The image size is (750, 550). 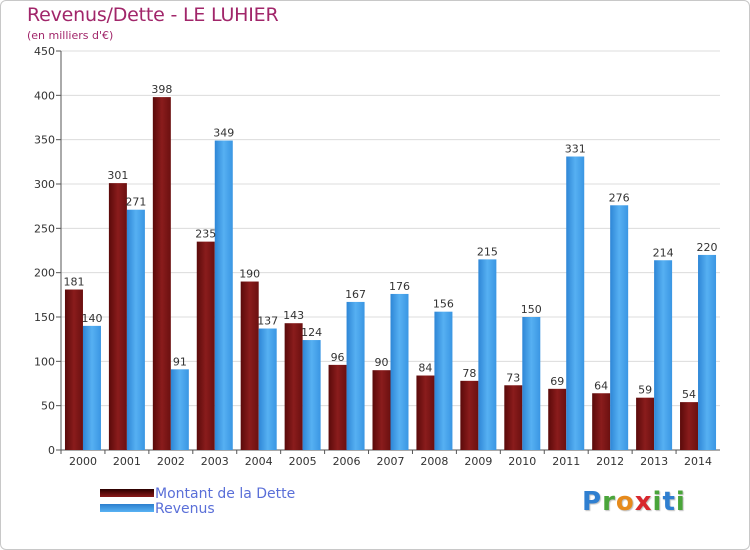 What do you see at coordinates (522, 461) in the screenshot?
I see `x-tick-label: 2010` at bounding box center [522, 461].